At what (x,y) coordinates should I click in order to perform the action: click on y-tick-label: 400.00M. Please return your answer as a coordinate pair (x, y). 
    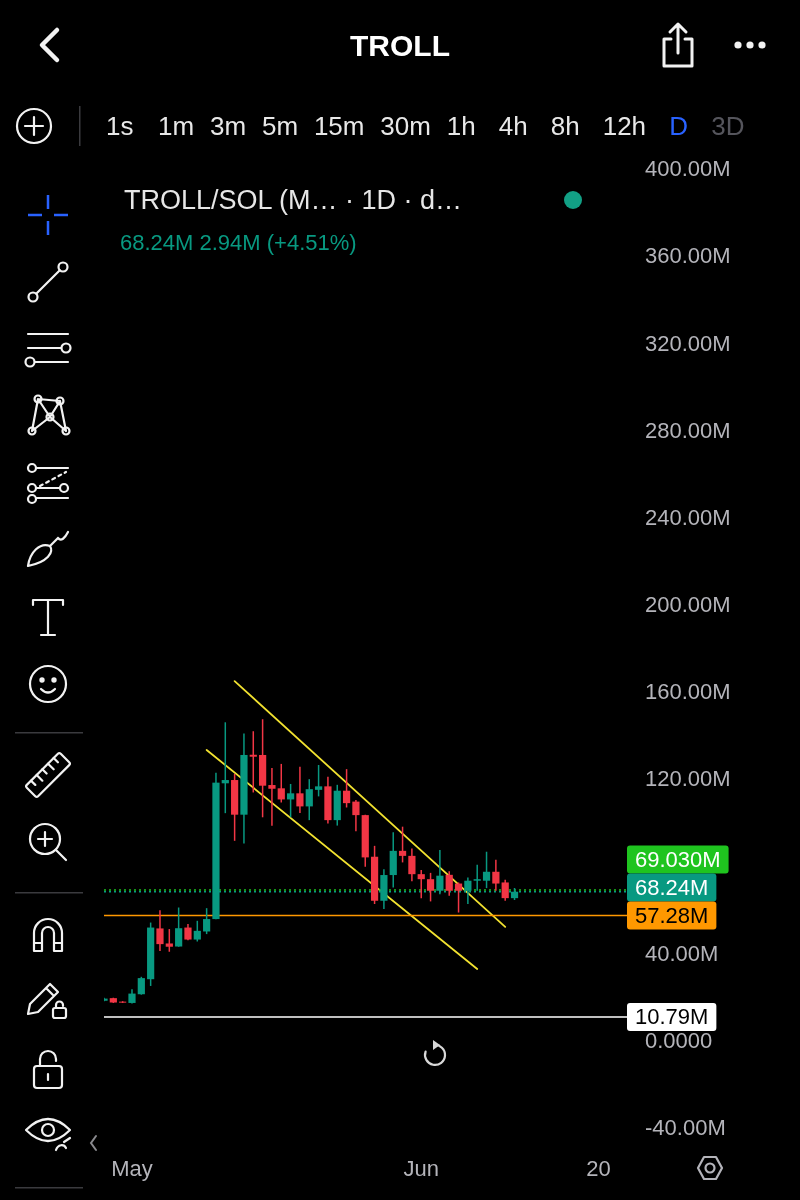
    Looking at the image, I should click on (688, 169).